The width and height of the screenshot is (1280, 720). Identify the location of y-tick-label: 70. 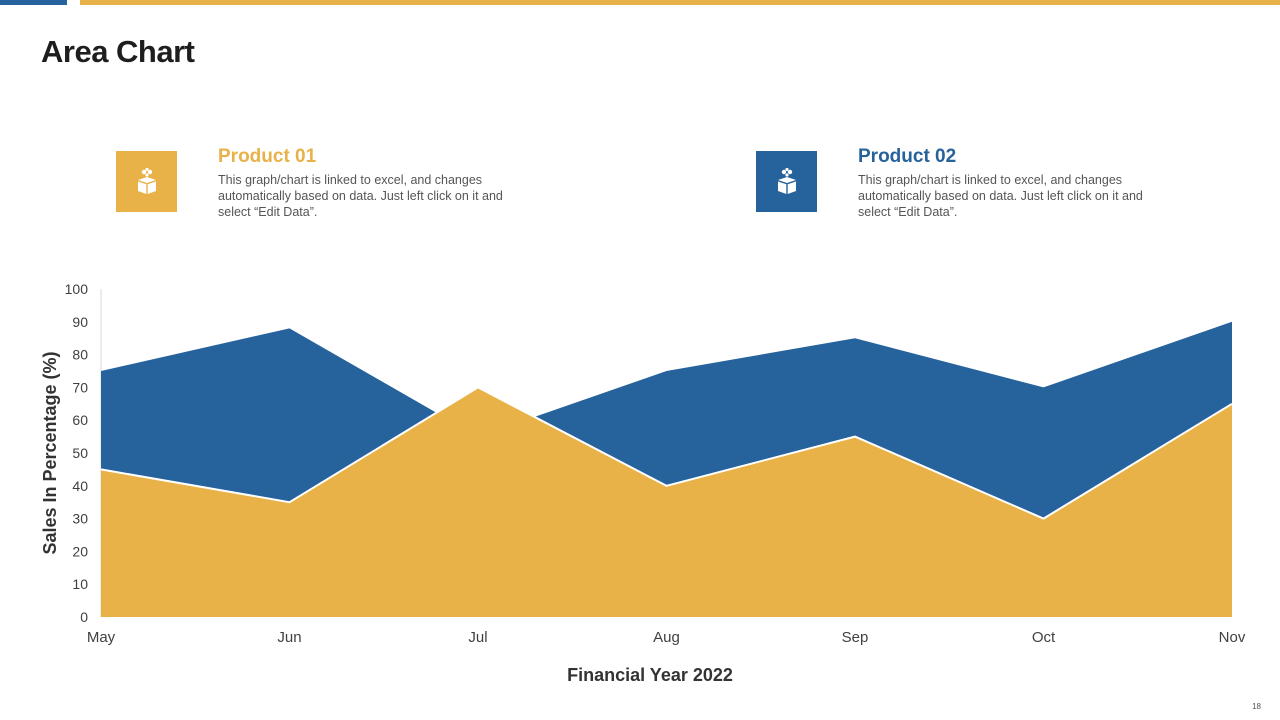
(80, 387).